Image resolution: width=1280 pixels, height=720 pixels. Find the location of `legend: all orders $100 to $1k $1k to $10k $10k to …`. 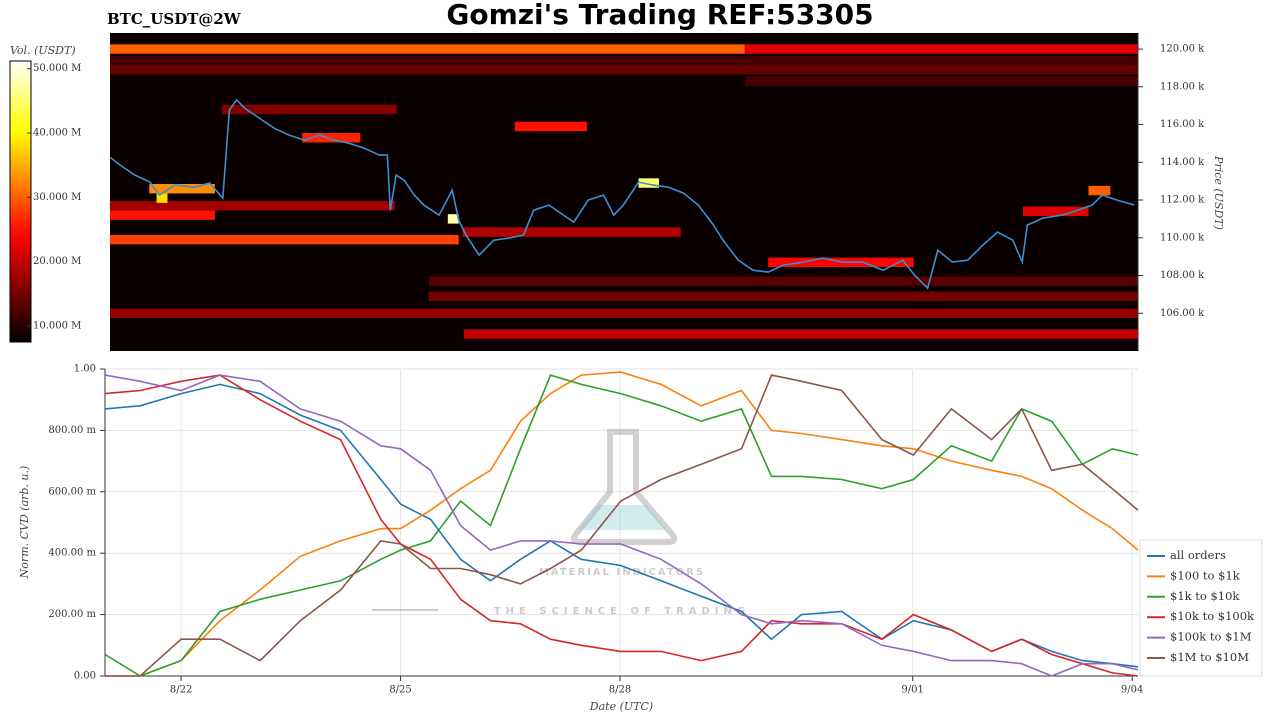

legend: all orders $100 to $1k $1k to $10k $10k to … is located at coordinates (1201, 608).